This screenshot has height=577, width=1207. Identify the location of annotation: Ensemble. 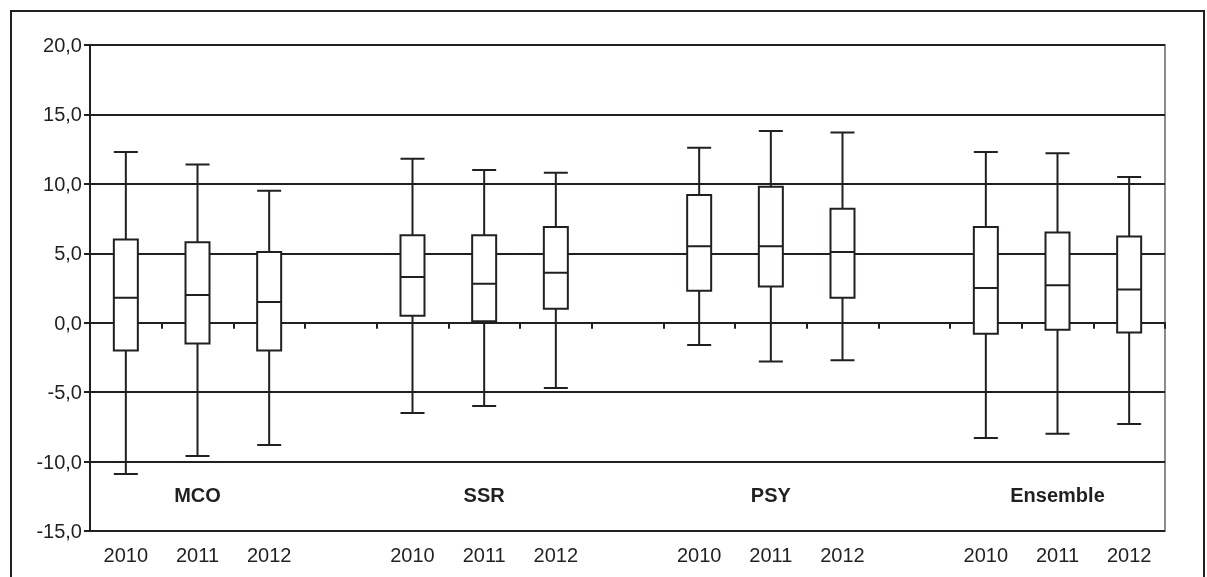
(1057, 495).